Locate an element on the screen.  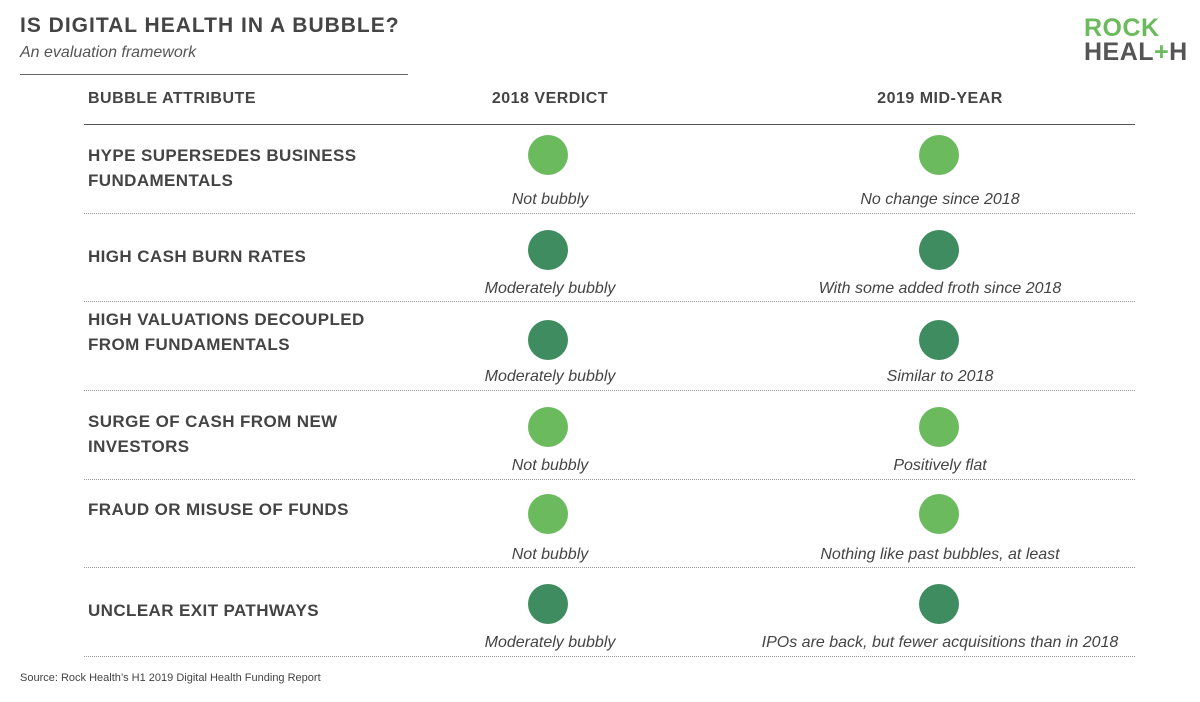
logo-line-1: ROCK is located at coordinates (1122, 28).